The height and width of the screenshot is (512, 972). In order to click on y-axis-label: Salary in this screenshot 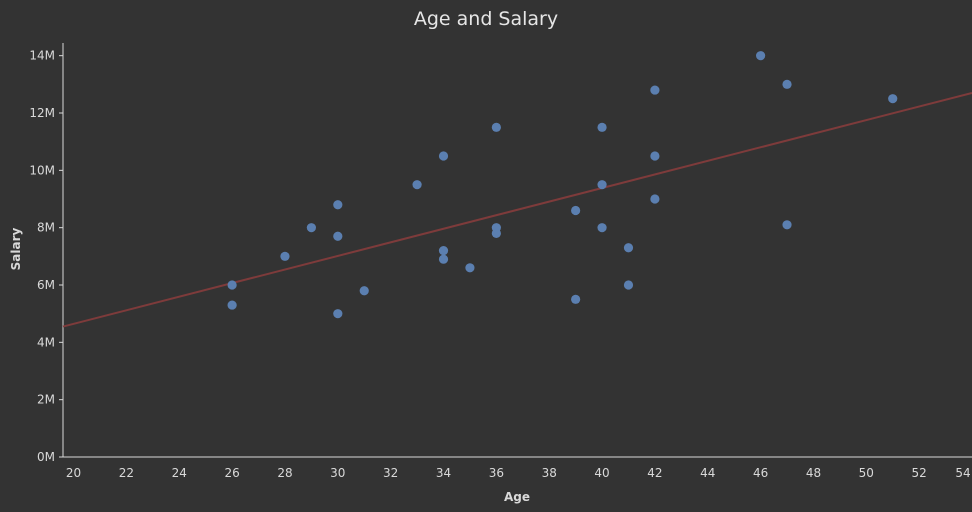, I will do `click(16, 248)`.